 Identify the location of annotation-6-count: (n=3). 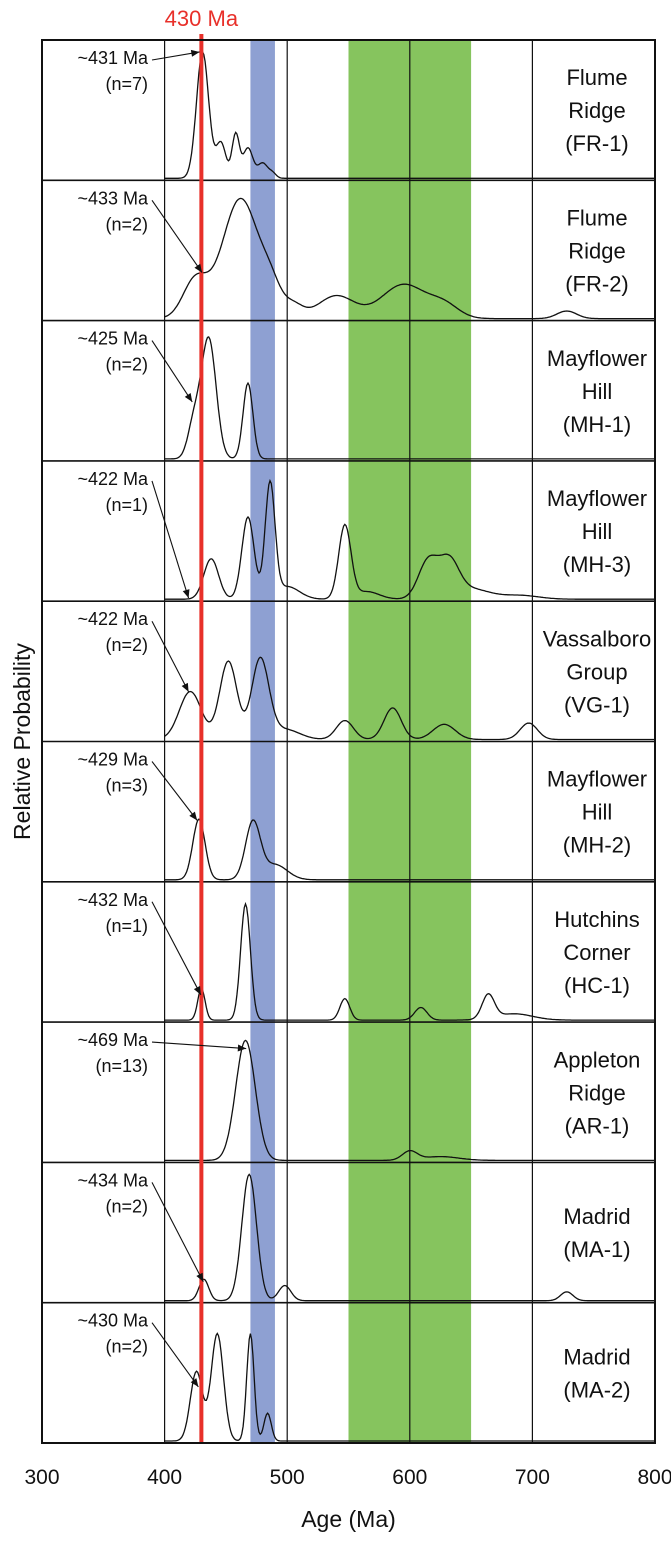
(126, 786).